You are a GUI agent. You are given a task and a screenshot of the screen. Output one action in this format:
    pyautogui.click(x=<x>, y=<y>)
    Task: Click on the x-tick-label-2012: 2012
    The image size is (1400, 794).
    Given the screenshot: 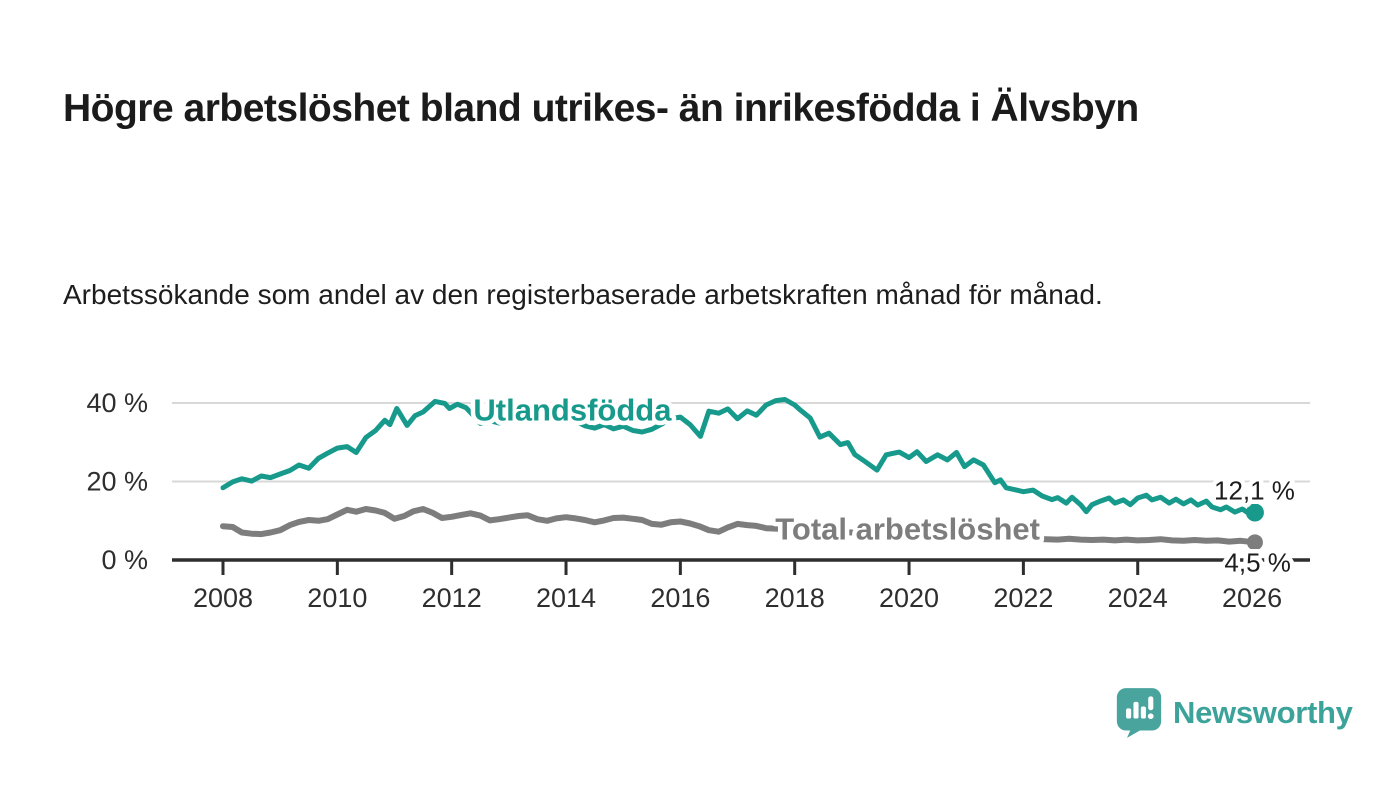 What is the action you would take?
    pyautogui.click(x=452, y=598)
    